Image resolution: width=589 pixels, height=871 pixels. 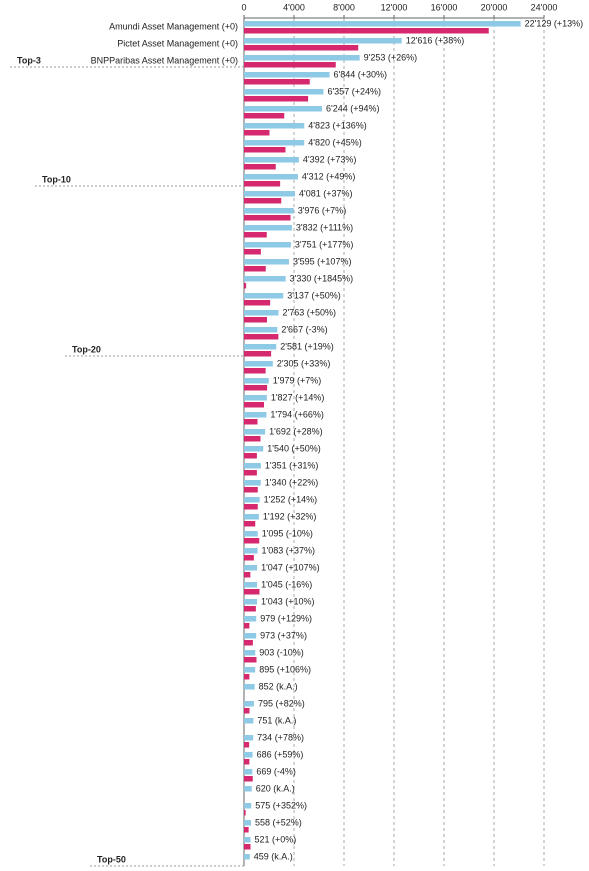 I want to click on category-label: Pictet Asset Management (+0), so click(x=177, y=43).